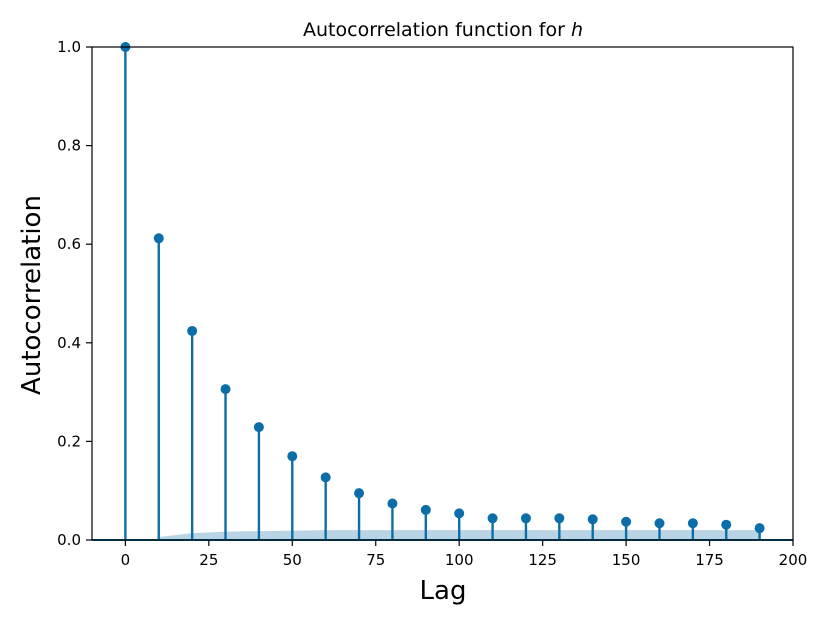 The height and width of the screenshot is (623, 830). What do you see at coordinates (69, 244) in the screenshot?
I see `y-tick-label: 0.6` at bounding box center [69, 244].